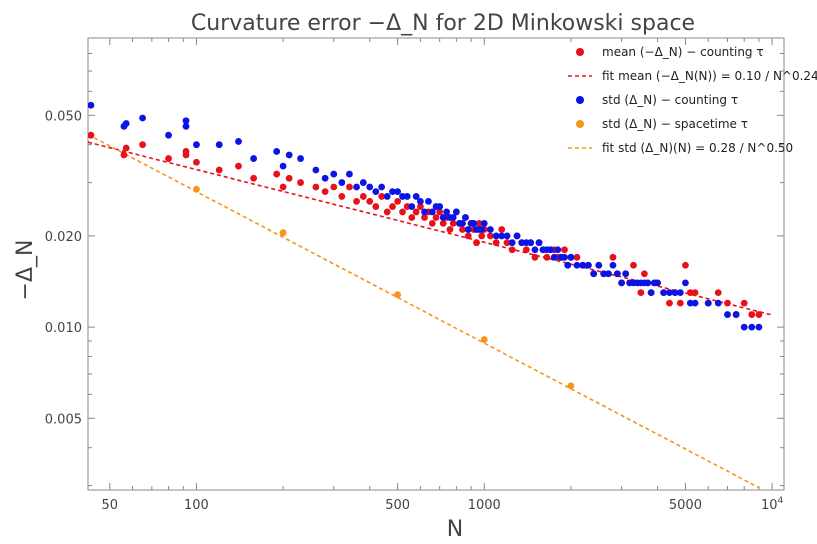  I want to click on legend-label: fit mean (−Δ_N(N)) = 0.10 / N^0.24, so click(709, 76).